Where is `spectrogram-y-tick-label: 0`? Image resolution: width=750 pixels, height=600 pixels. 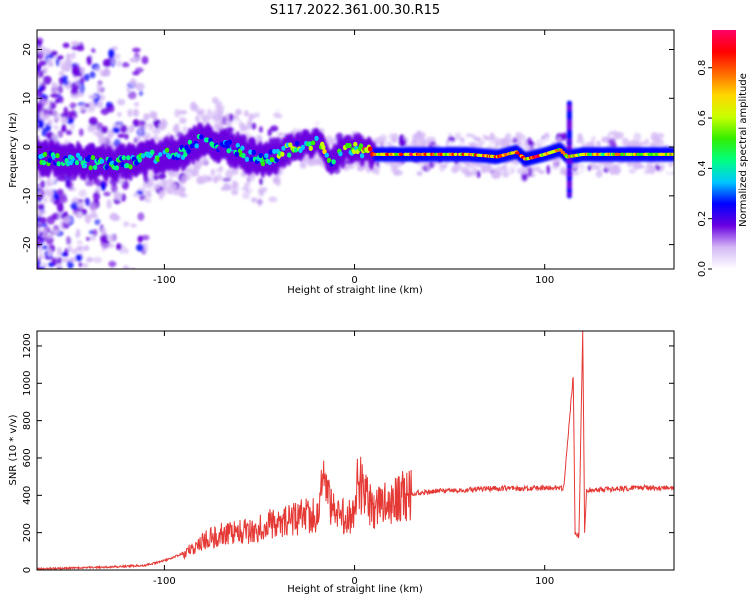 spectrogram-y-tick-label: 0 is located at coordinates (27, 147).